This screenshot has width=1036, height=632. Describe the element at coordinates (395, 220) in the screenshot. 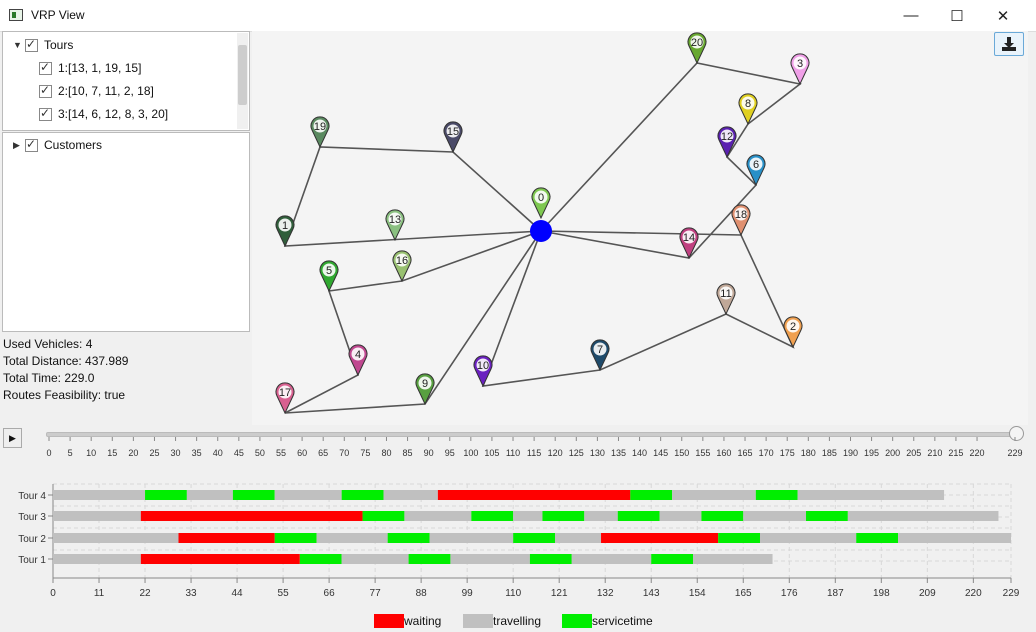

I see `pin-label: 13` at that location.